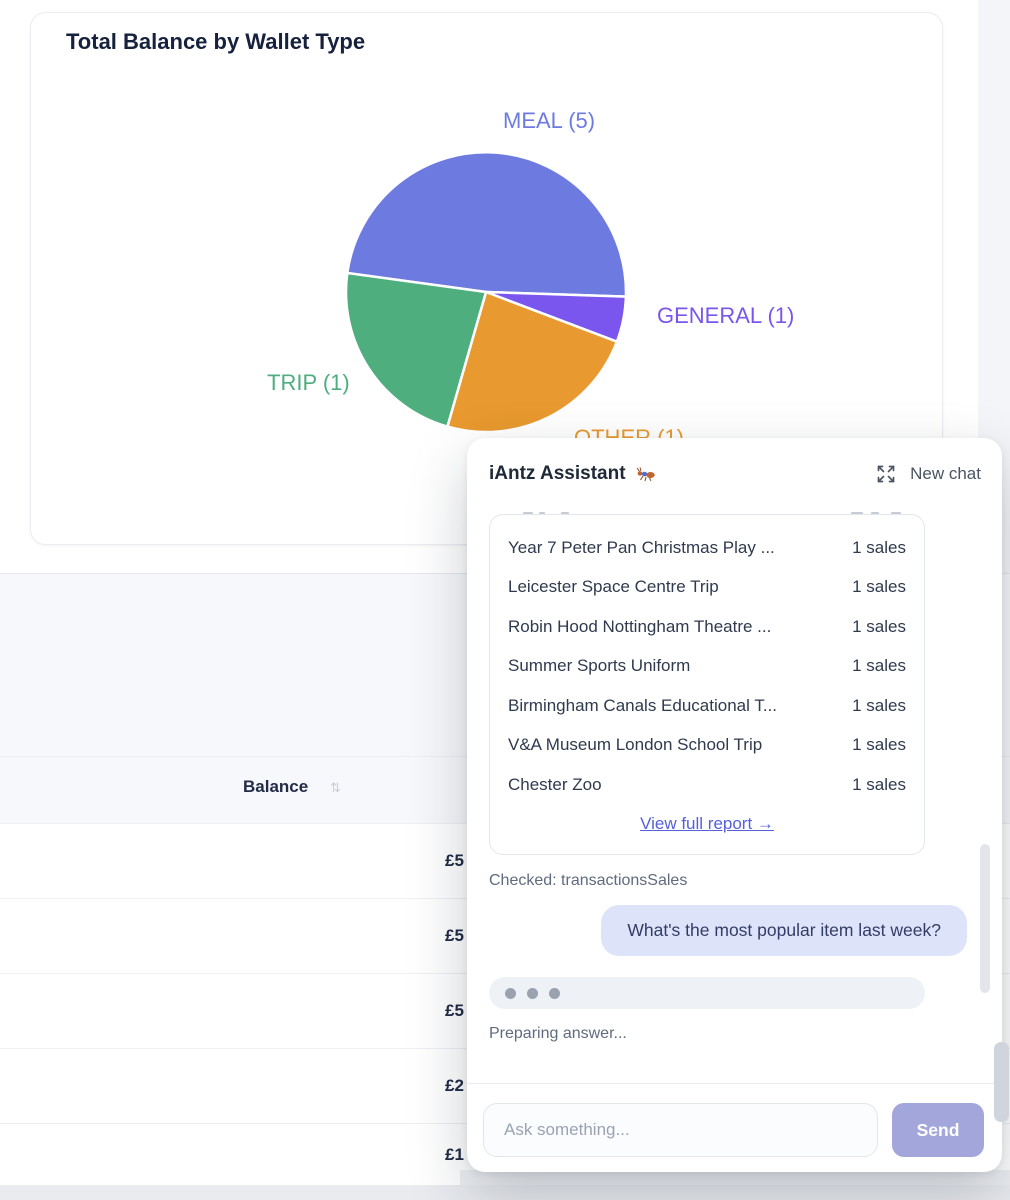  I want to click on pie-label-general: GENERAL (1), so click(726, 315).